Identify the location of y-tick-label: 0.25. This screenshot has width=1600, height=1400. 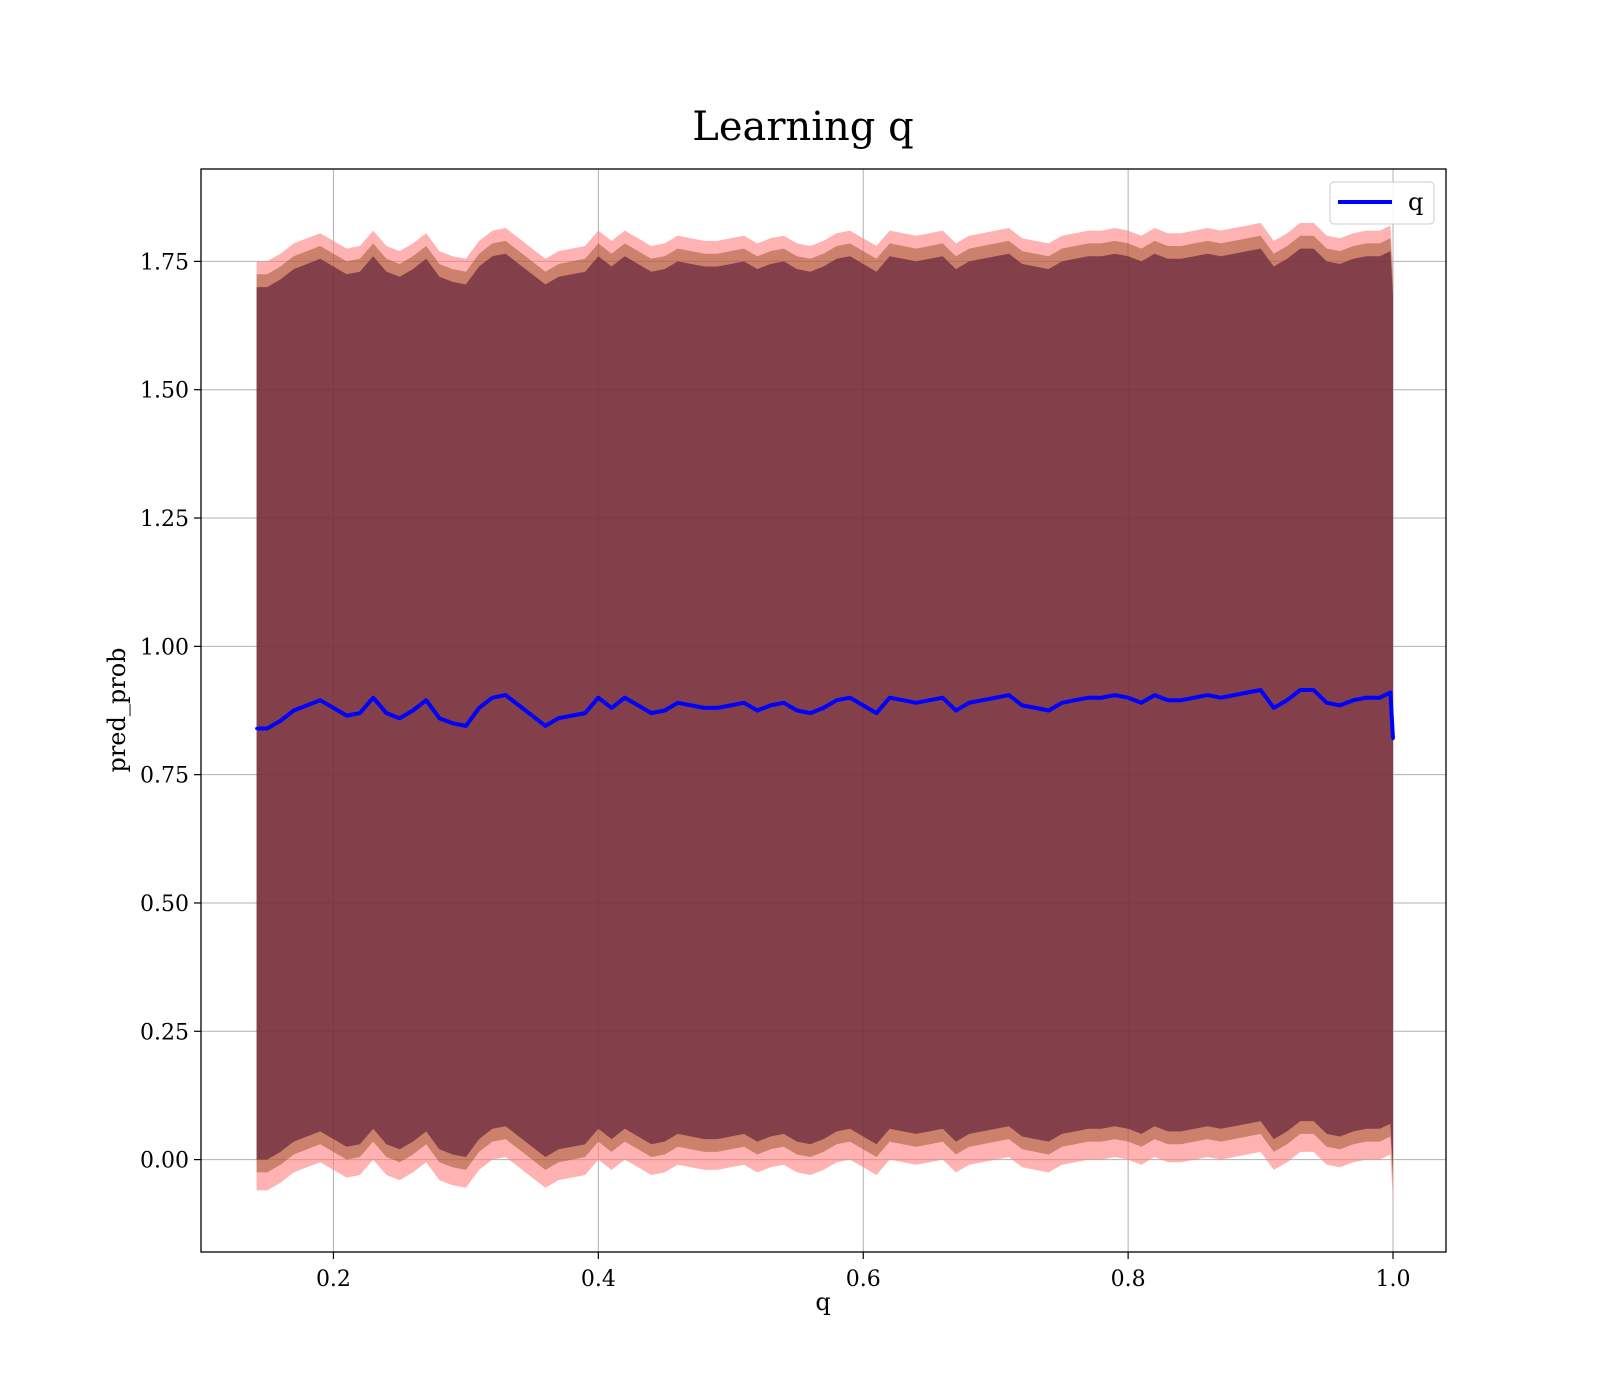
(164, 1032).